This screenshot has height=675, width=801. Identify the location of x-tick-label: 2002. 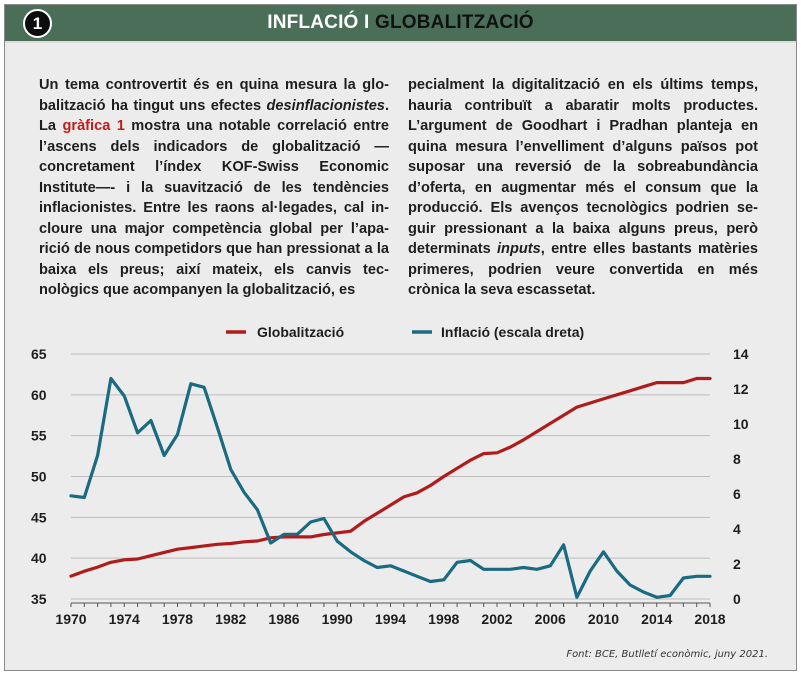
(496, 619).